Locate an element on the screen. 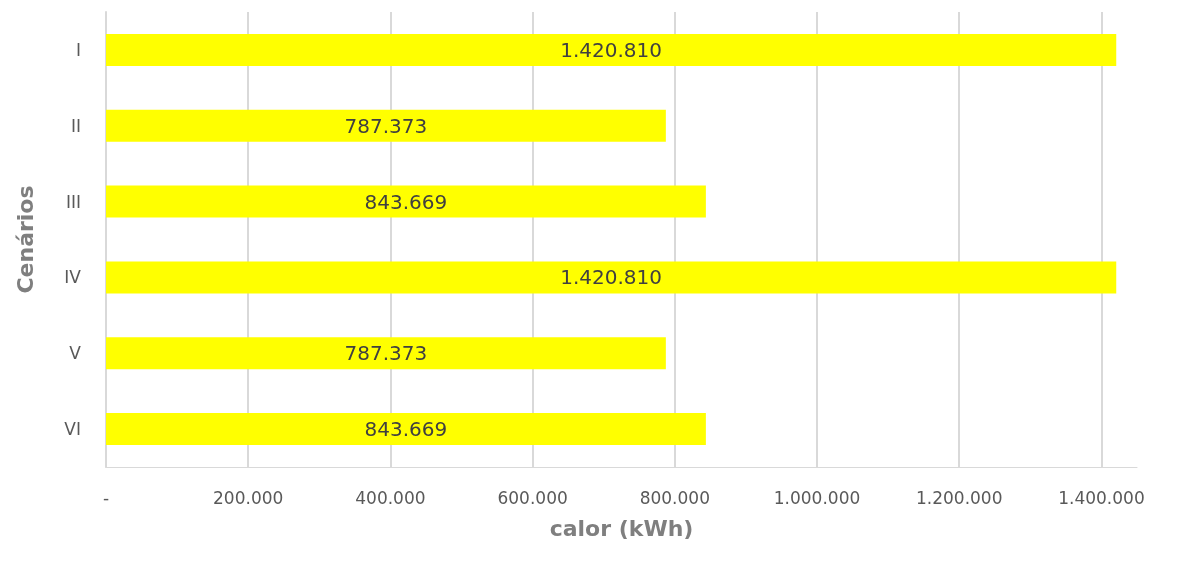  y-tick-label: II is located at coordinates (75, 125).